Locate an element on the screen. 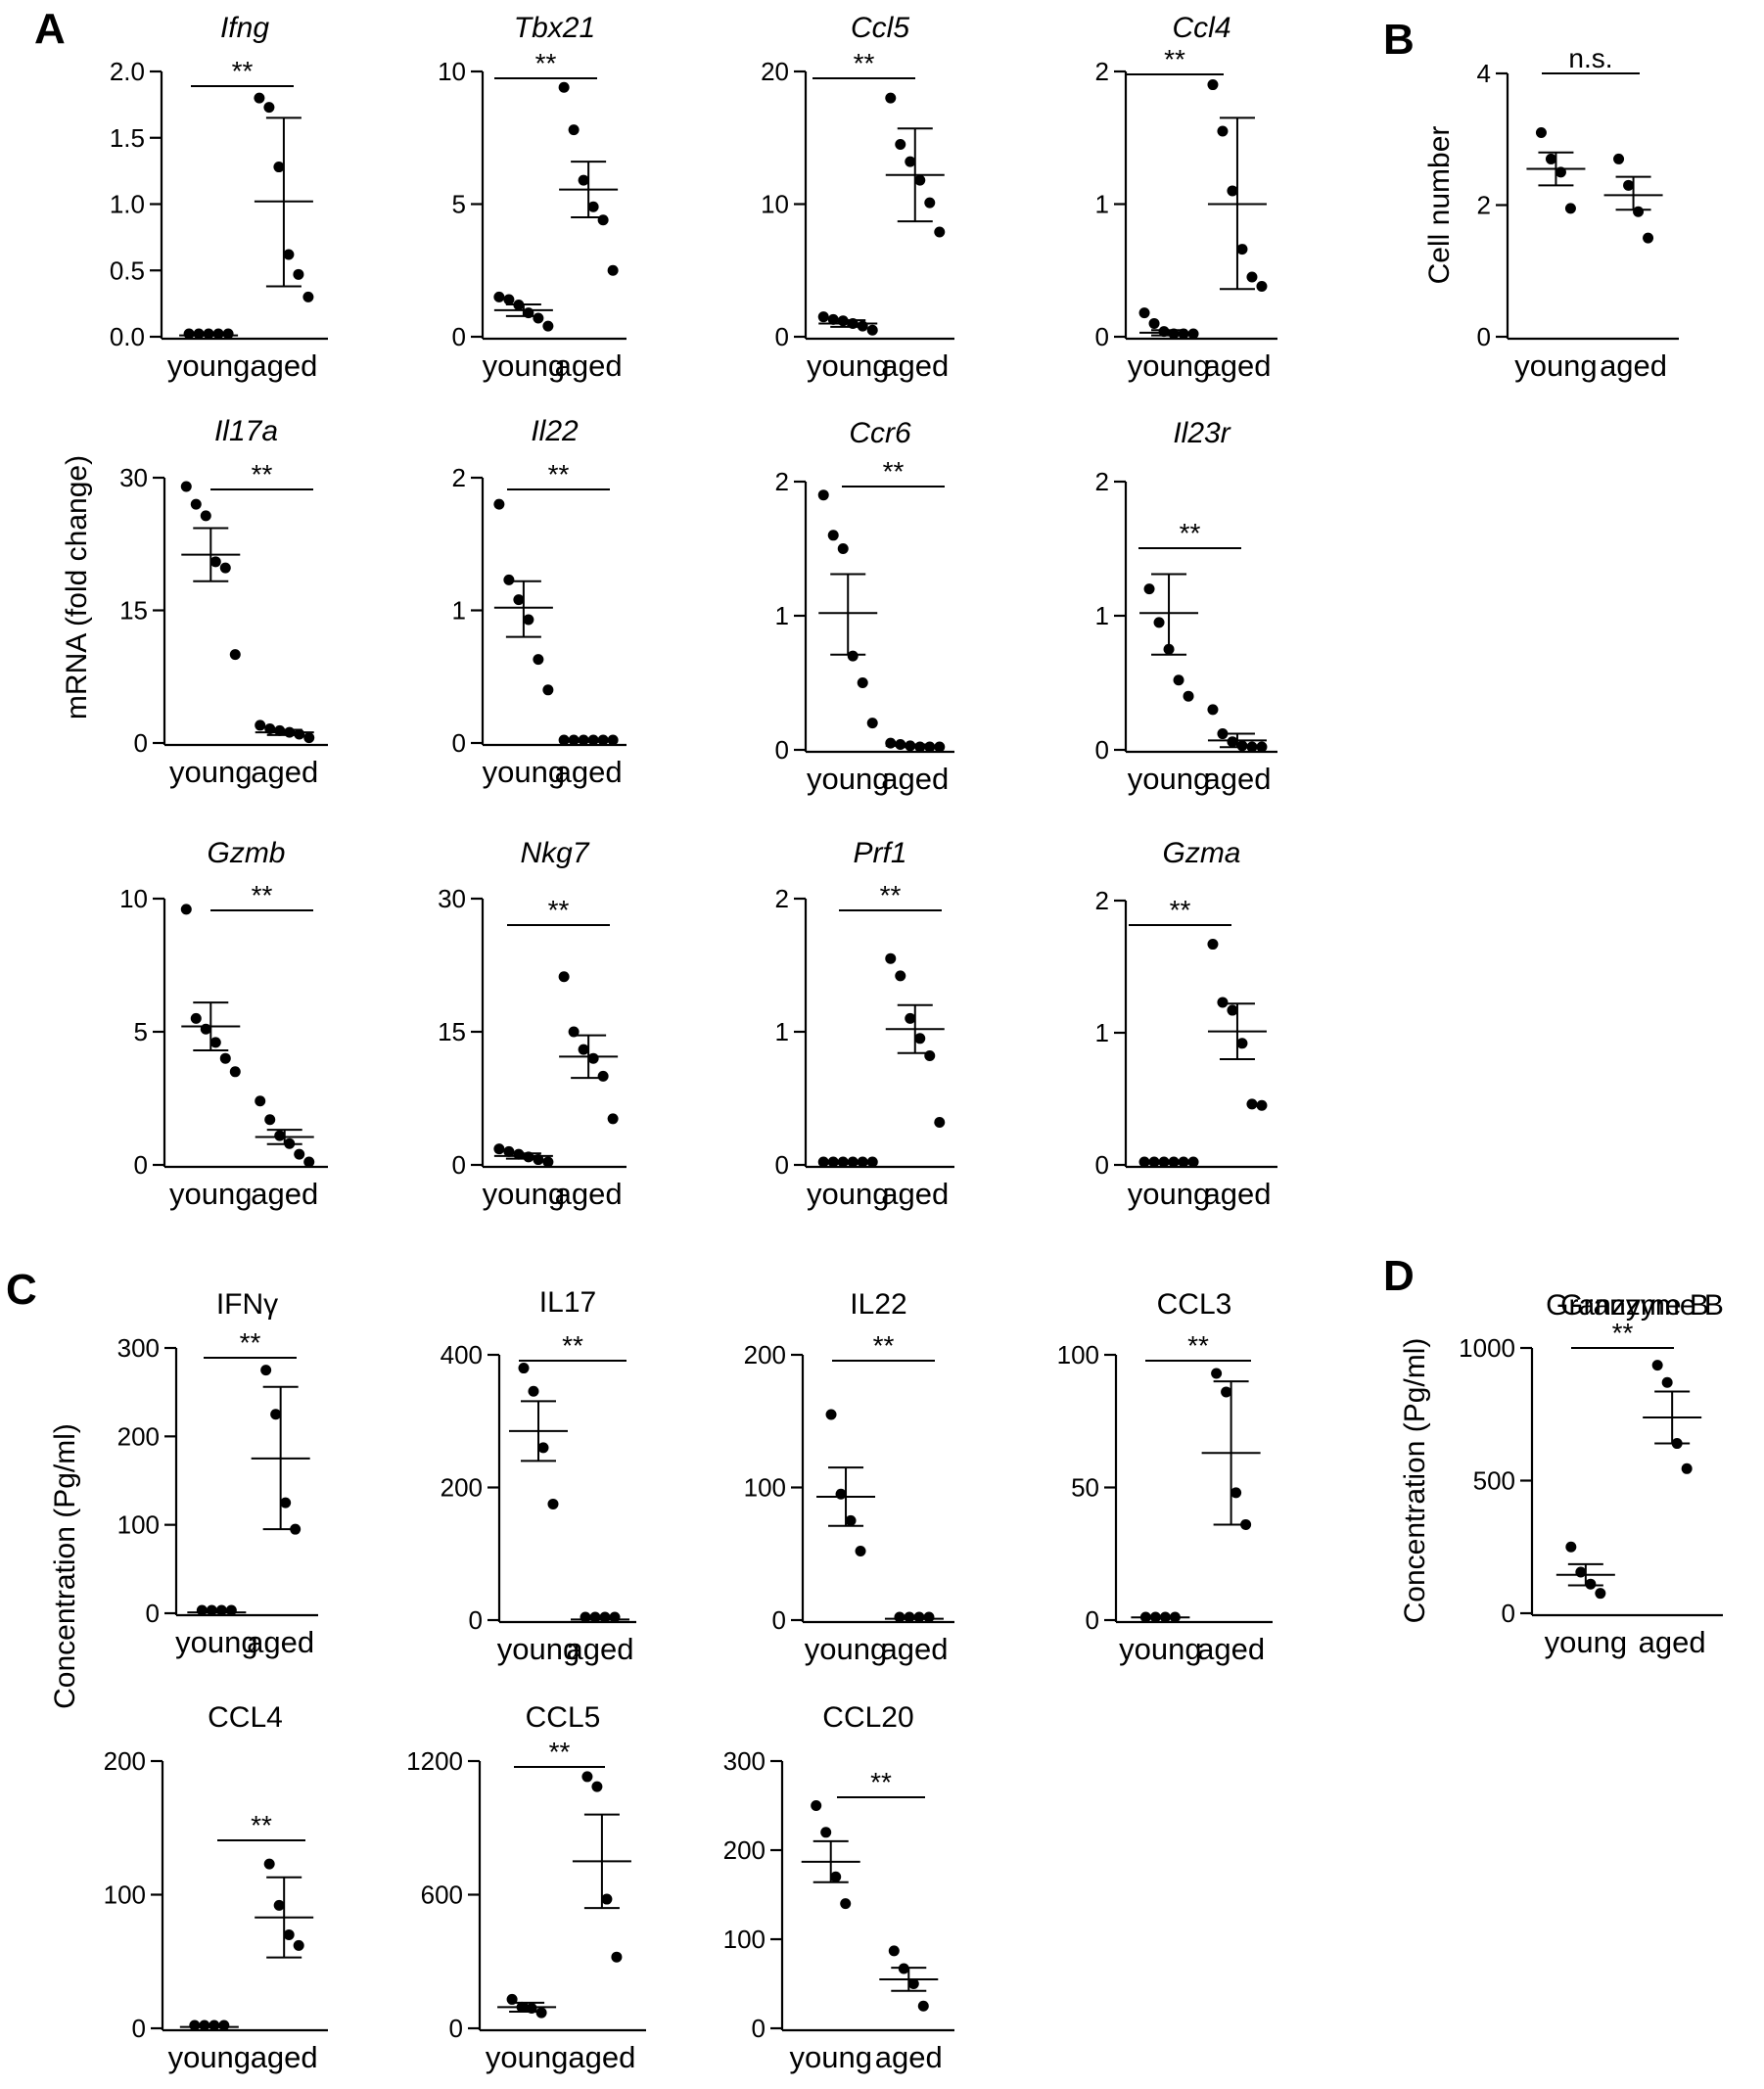 The width and height of the screenshot is (1764, 2089). panel-label-c: C is located at coordinates (21, 1290).